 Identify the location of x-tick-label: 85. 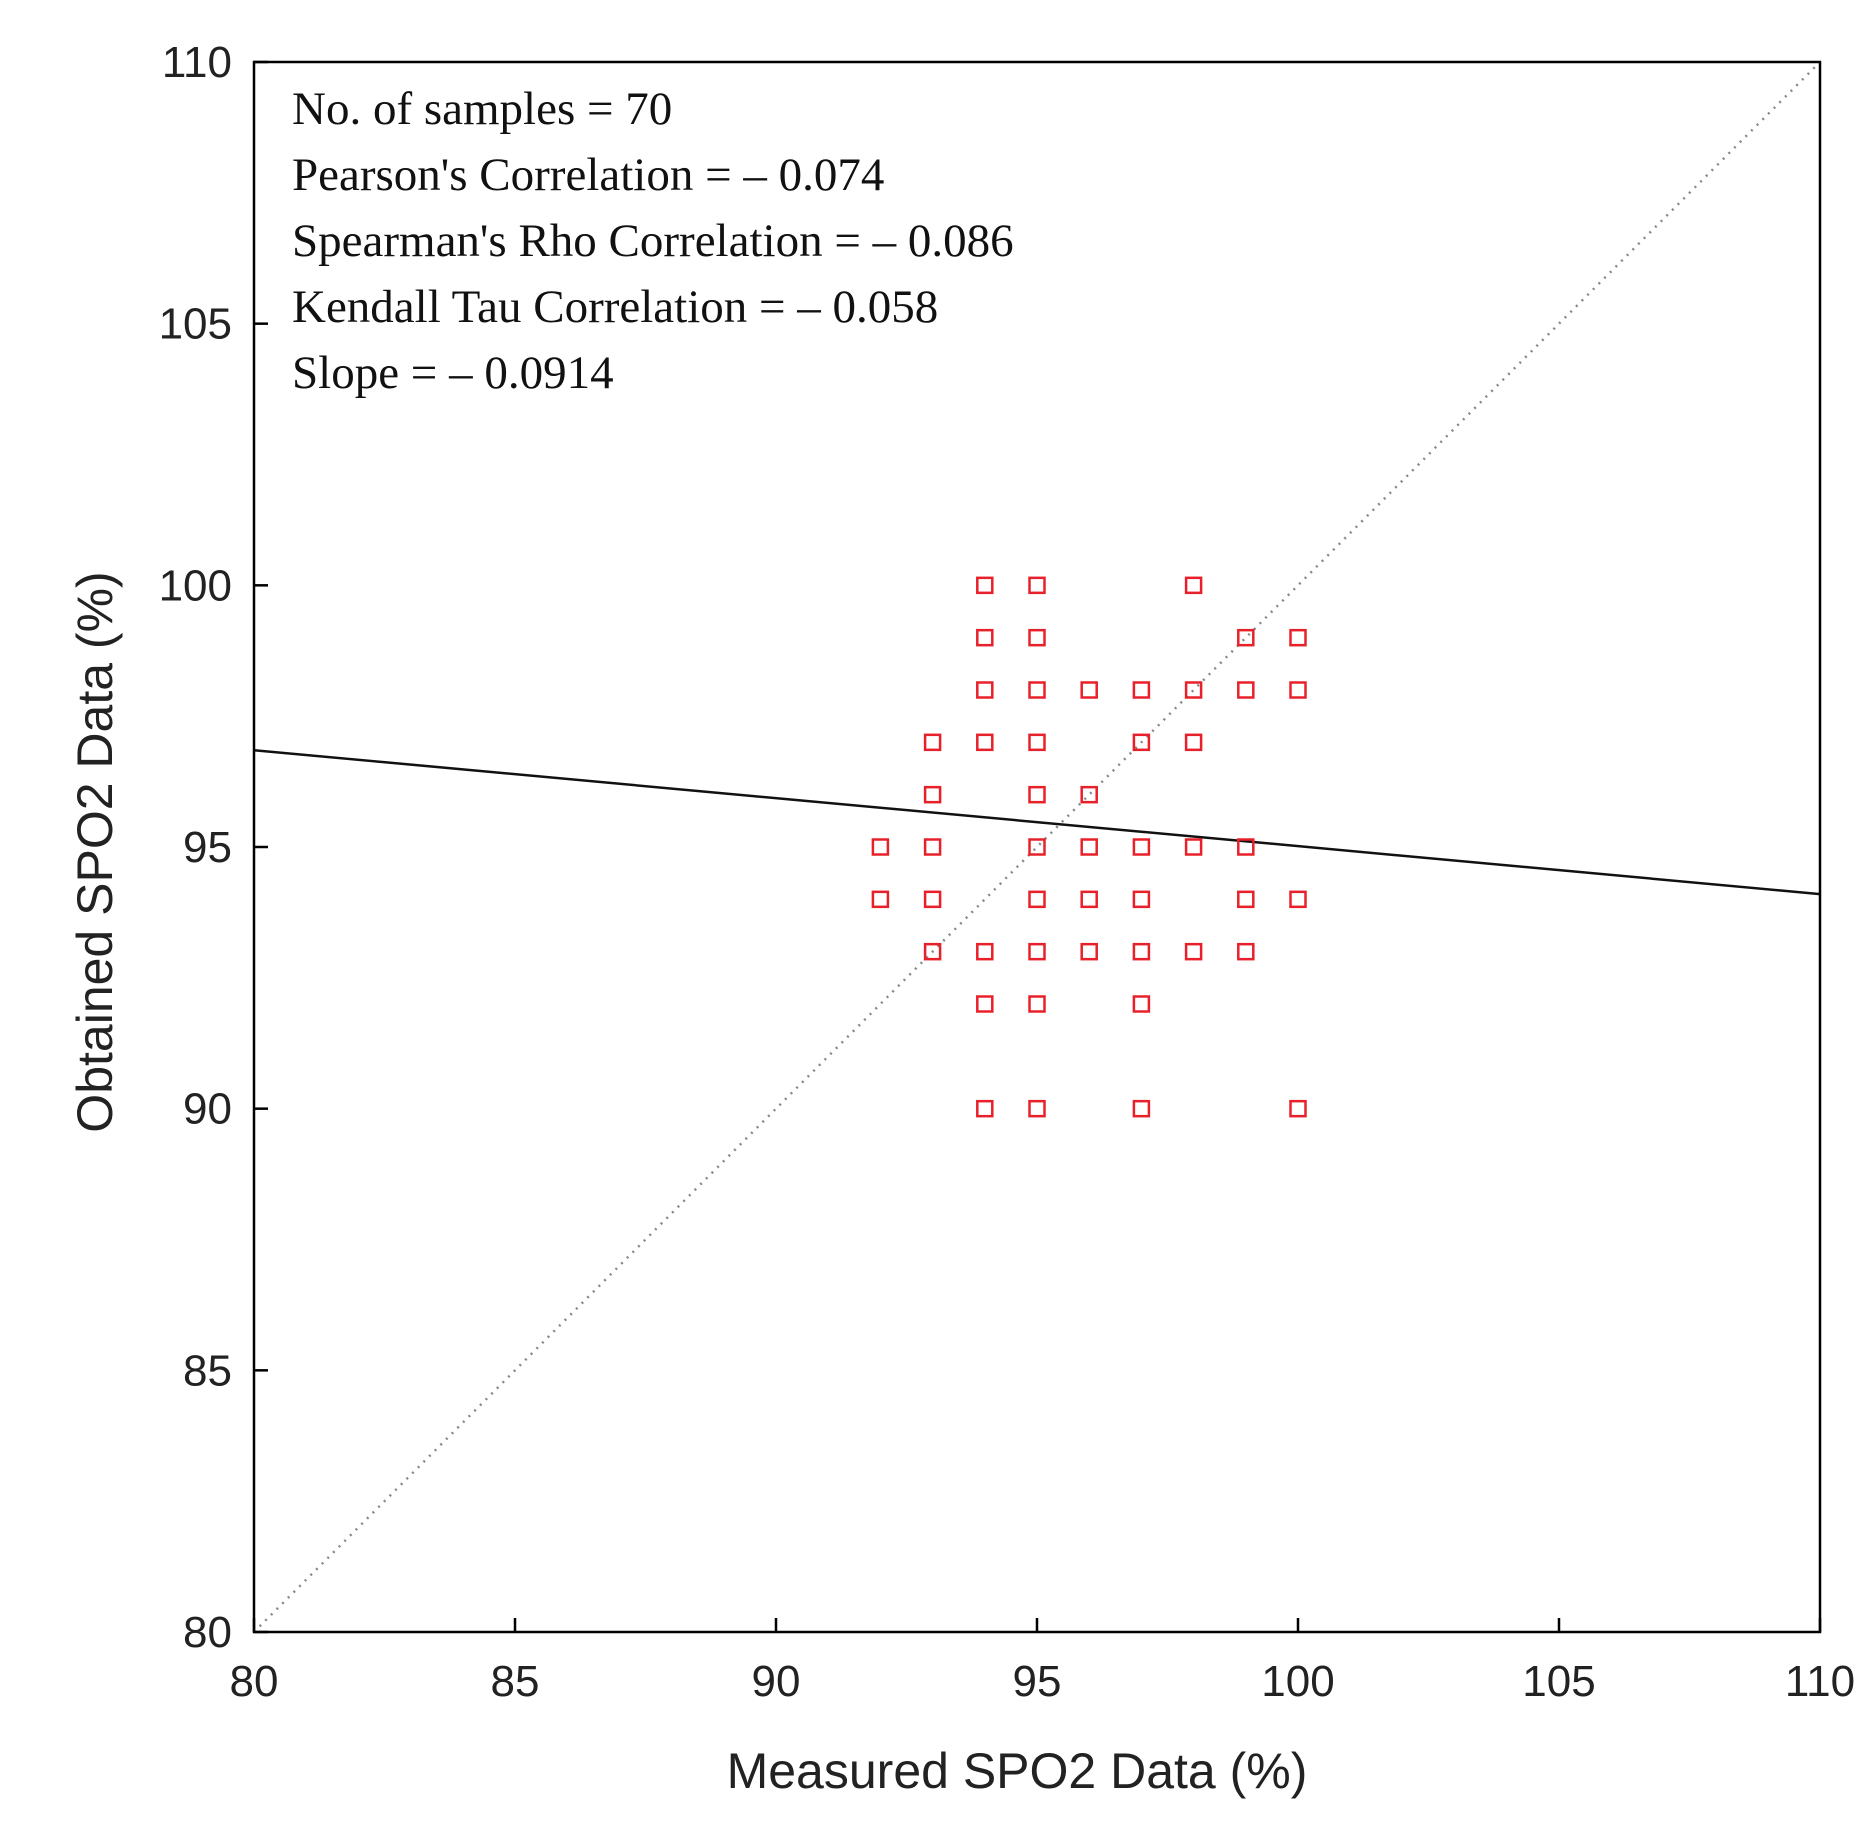
(515, 1681).